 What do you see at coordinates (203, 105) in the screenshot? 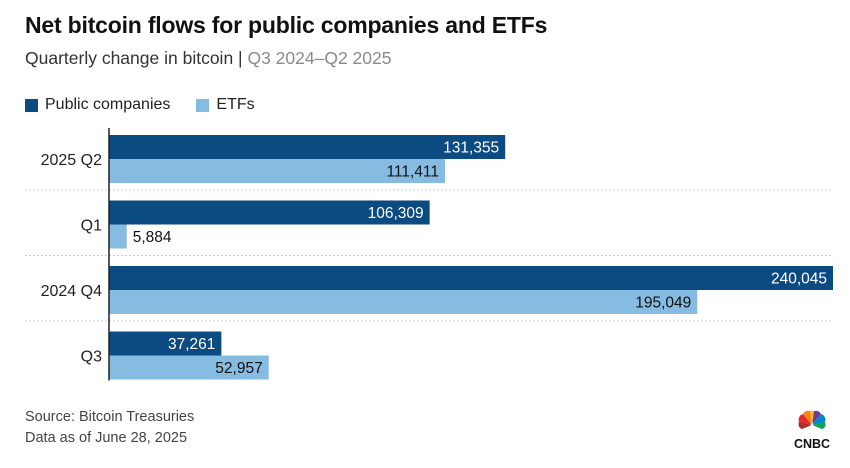
I see `legend-swatch-etfs` at bounding box center [203, 105].